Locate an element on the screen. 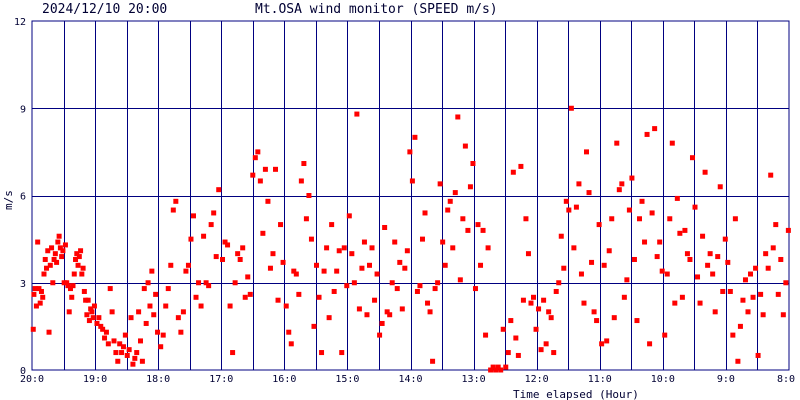 This screenshot has height=400, width=800. x-tick-label: 17:0 is located at coordinates (221, 379).